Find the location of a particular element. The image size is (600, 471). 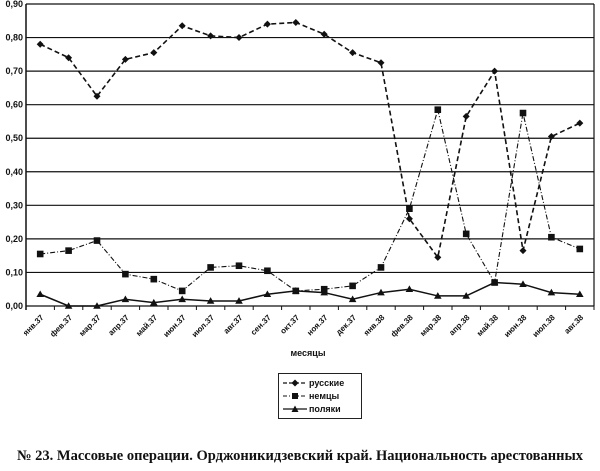

legend-label: немцы is located at coordinates (324, 395).